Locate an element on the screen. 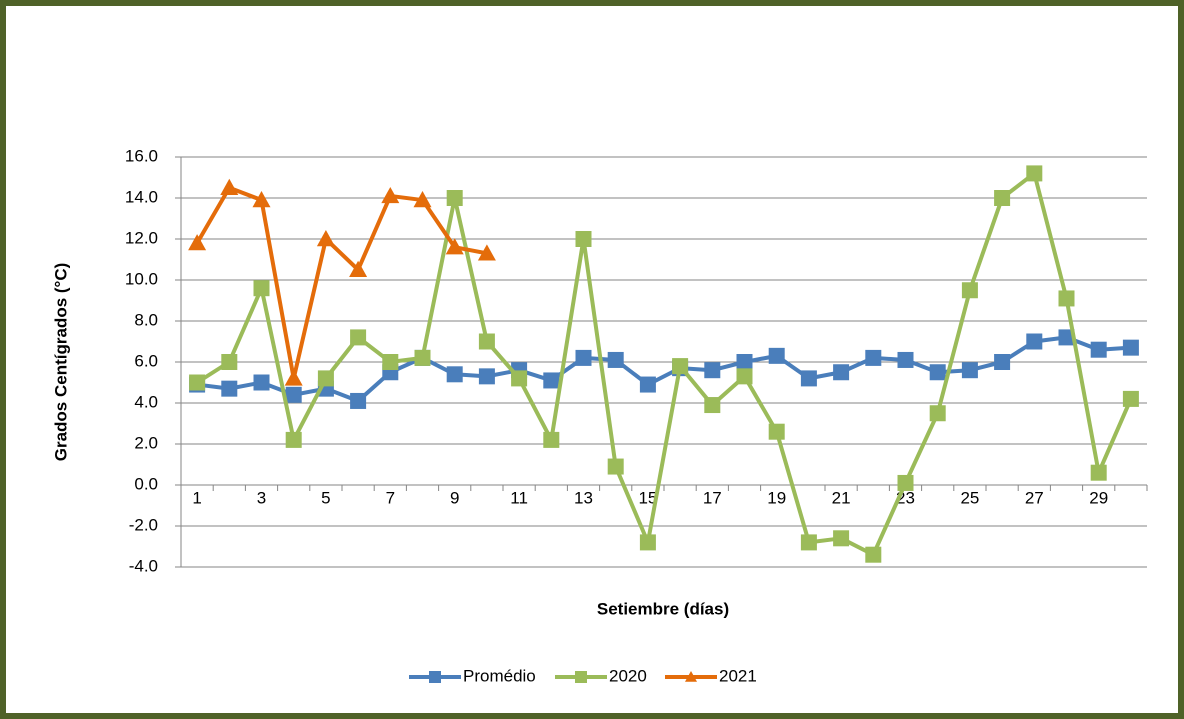  x-tick-label: 9 is located at coordinates (454, 497).